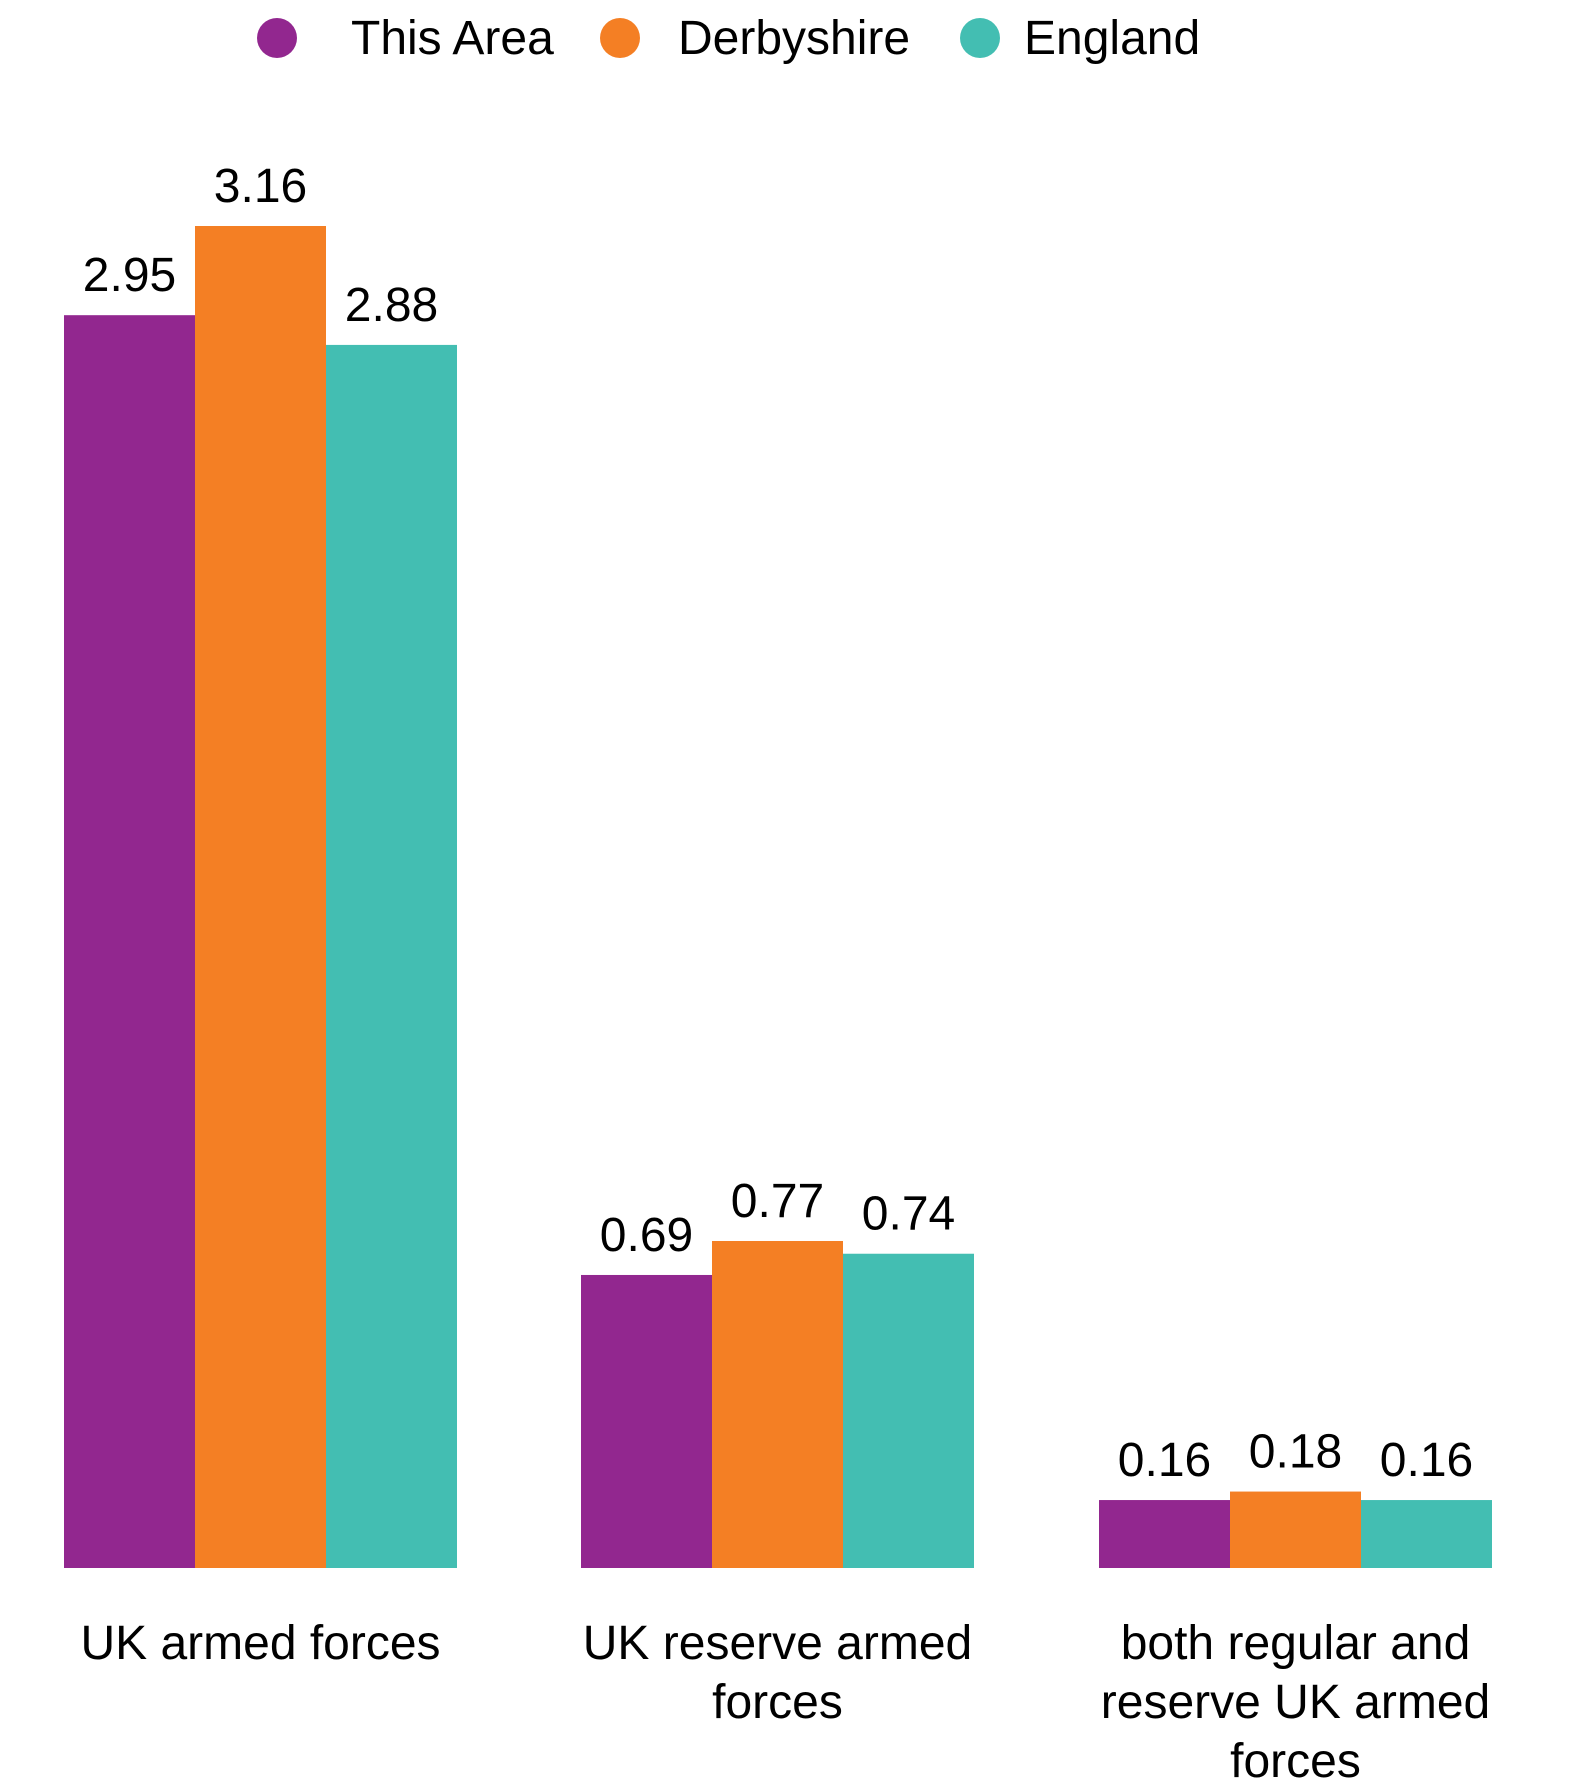 The image size is (1579, 1788). What do you see at coordinates (1164, 1460) in the screenshot?
I see `data-label-this-area-3: 0.16` at bounding box center [1164, 1460].